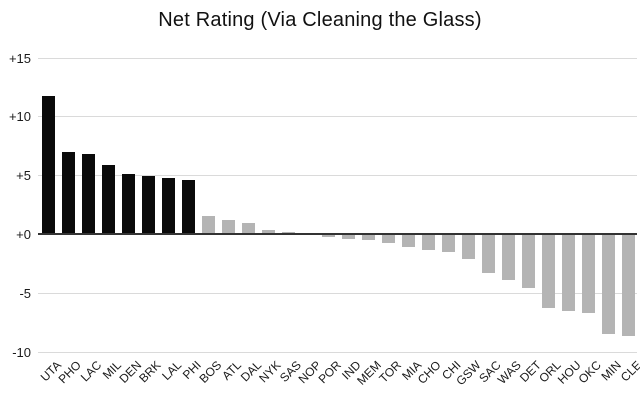 This screenshot has height=400, width=640. What do you see at coordinates (128, 204) in the screenshot?
I see `bar-DEN` at bounding box center [128, 204].